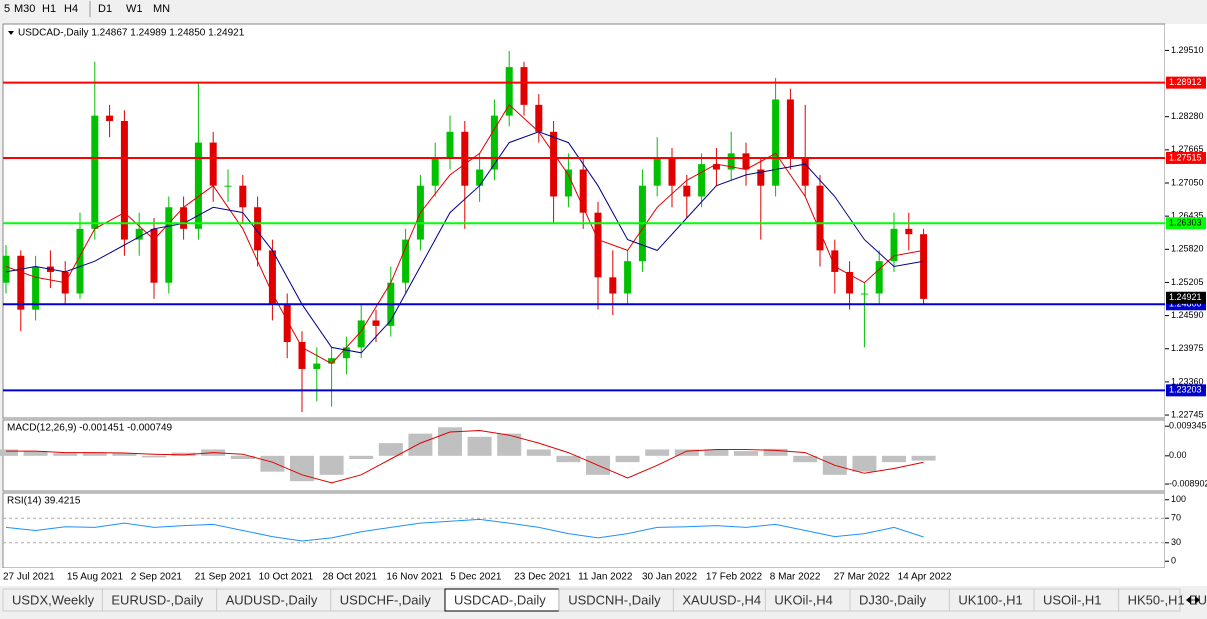 The image size is (1207, 619). What do you see at coordinates (1072, 599) in the screenshot?
I see `tab-label: USOil-,H1` at bounding box center [1072, 599].